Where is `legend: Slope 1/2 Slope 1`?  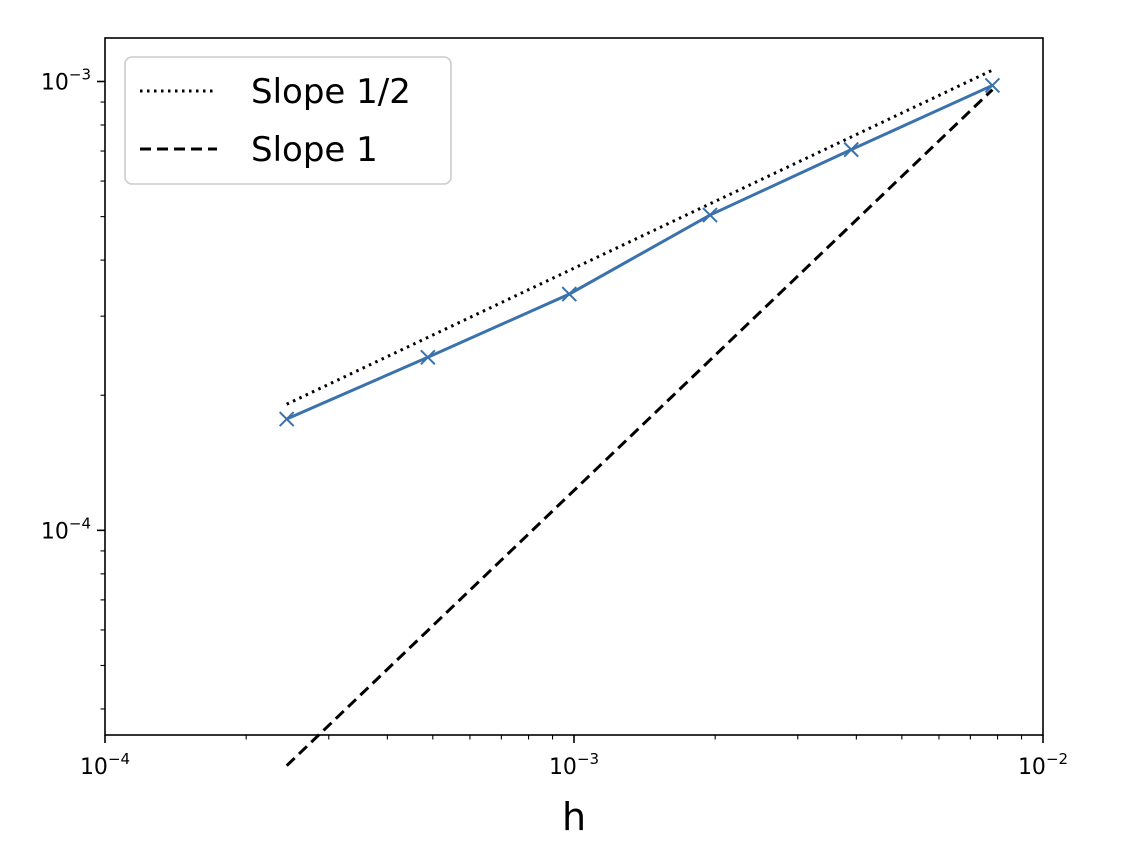
legend: Slope 1/2 Slope 1 is located at coordinates (288, 120).